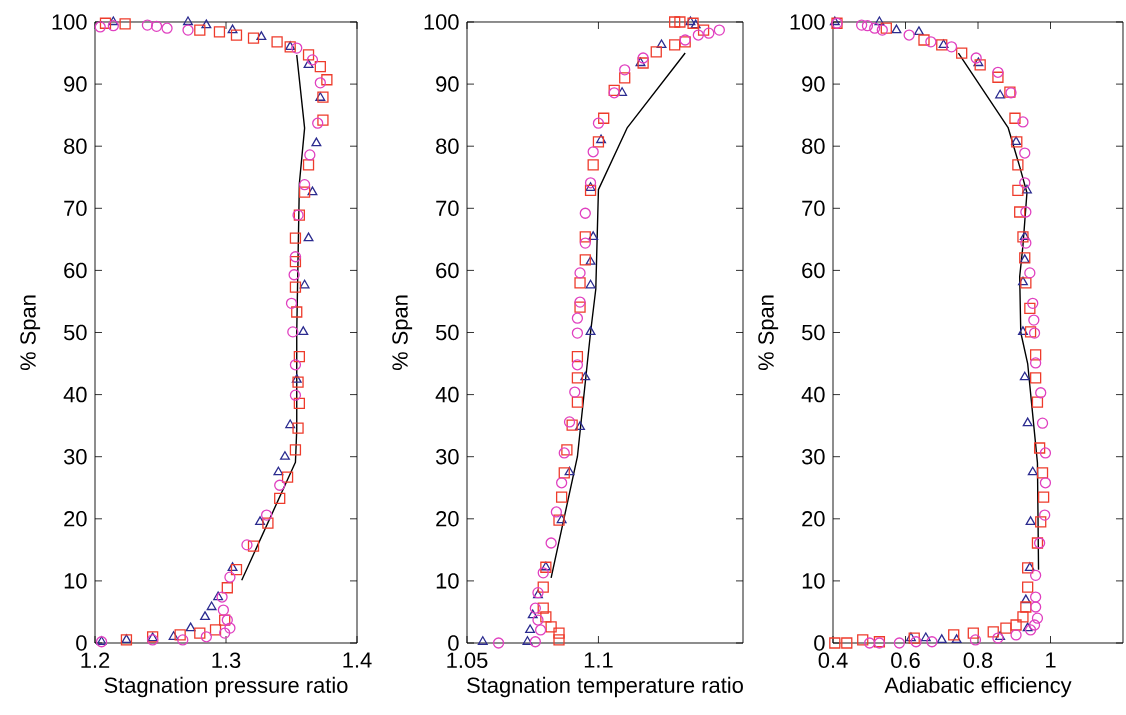  What do you see at coordinates (447, 146) in the screenshot?
I see `y-tick-label: 80` at bounding box center [447, 146].